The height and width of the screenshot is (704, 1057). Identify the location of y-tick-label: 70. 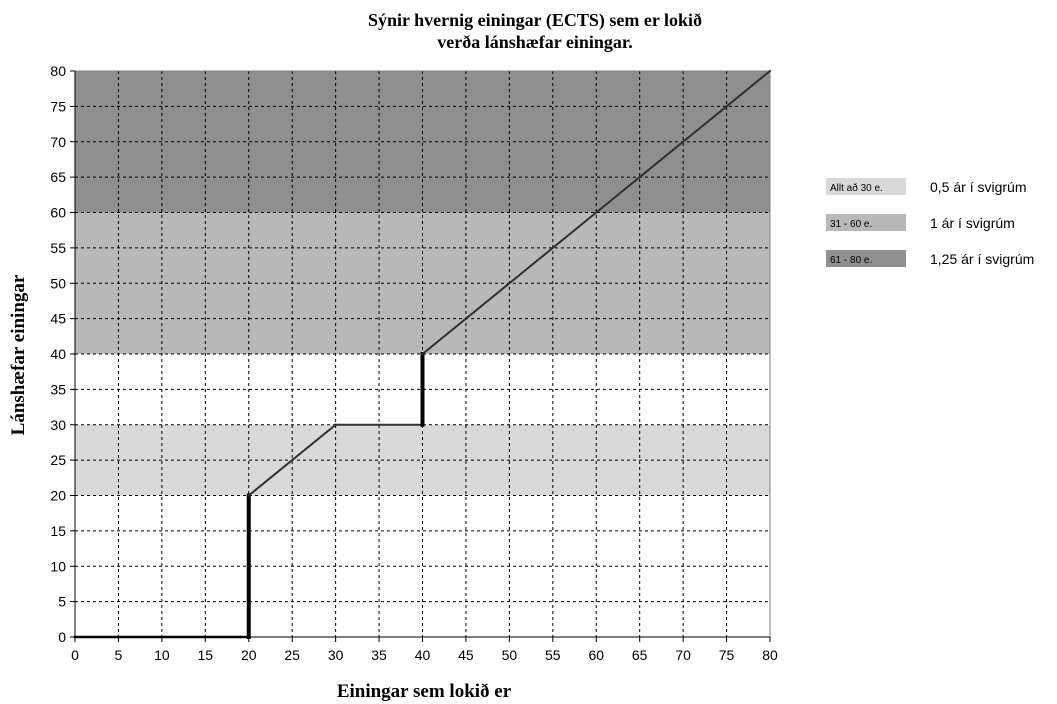
(58, 142).